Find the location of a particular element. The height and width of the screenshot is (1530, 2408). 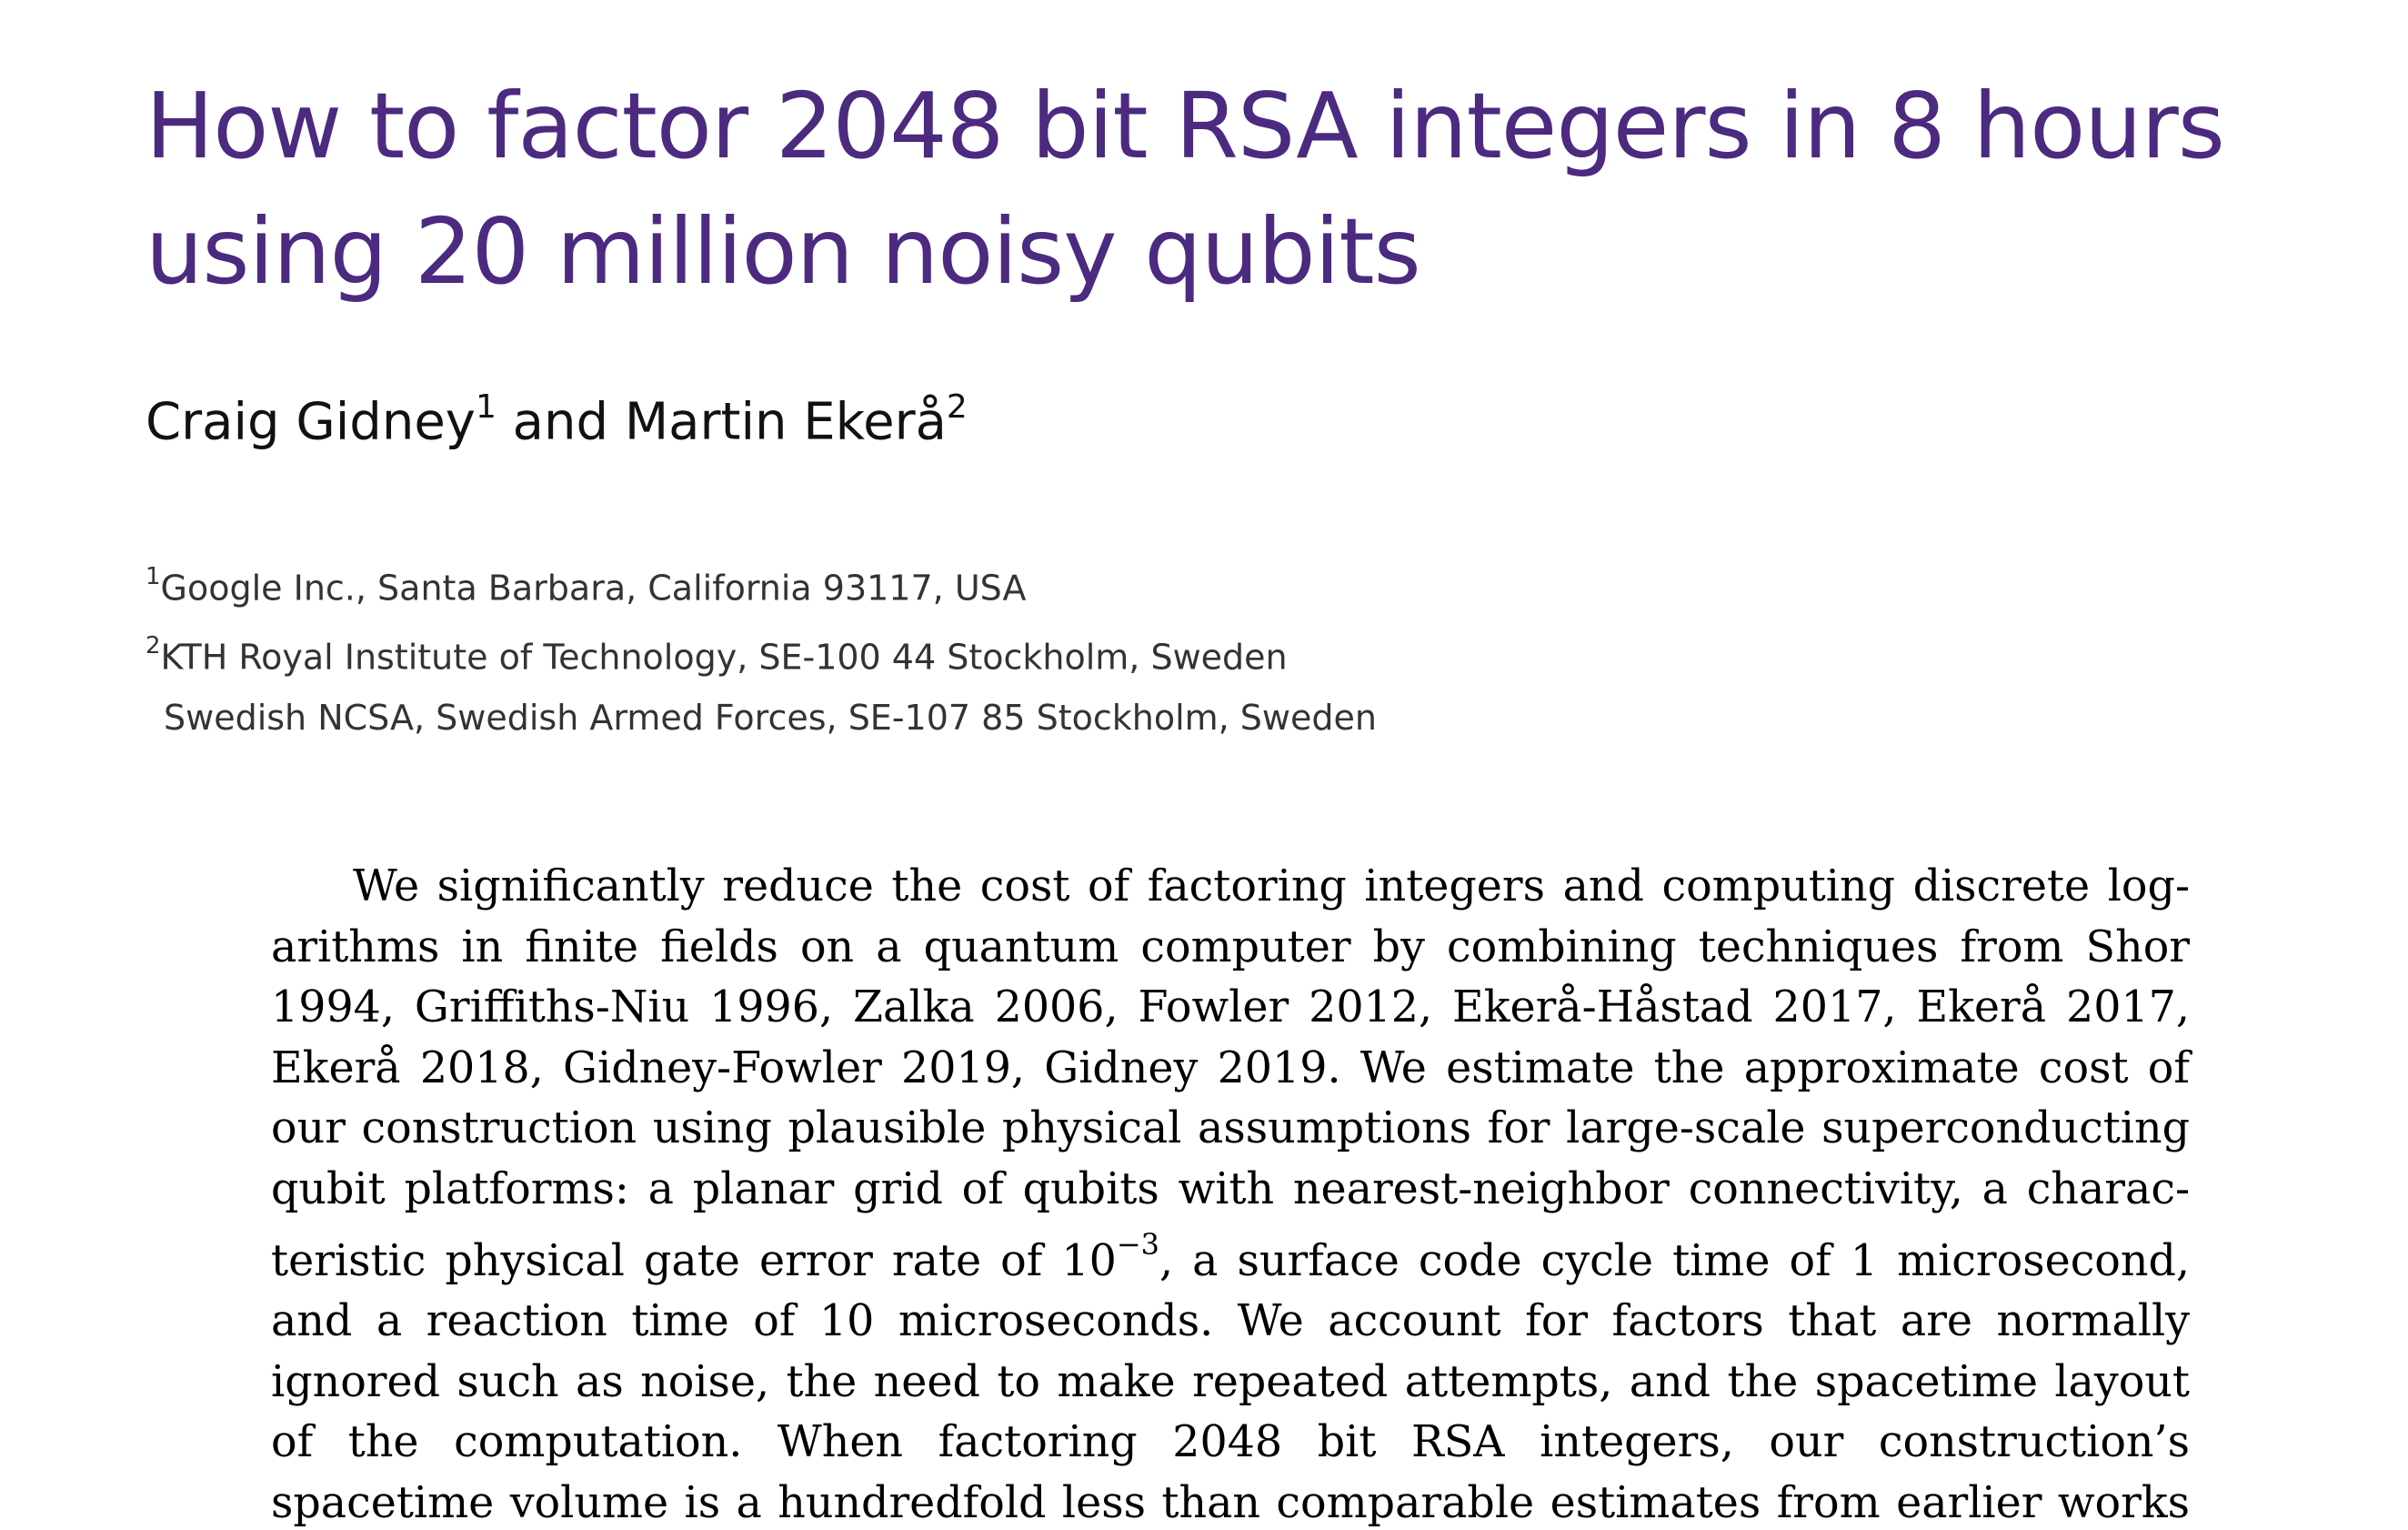

author-list: Craig Gidney1 and Martin Ekerå2 is located at coordinates (556, 417).